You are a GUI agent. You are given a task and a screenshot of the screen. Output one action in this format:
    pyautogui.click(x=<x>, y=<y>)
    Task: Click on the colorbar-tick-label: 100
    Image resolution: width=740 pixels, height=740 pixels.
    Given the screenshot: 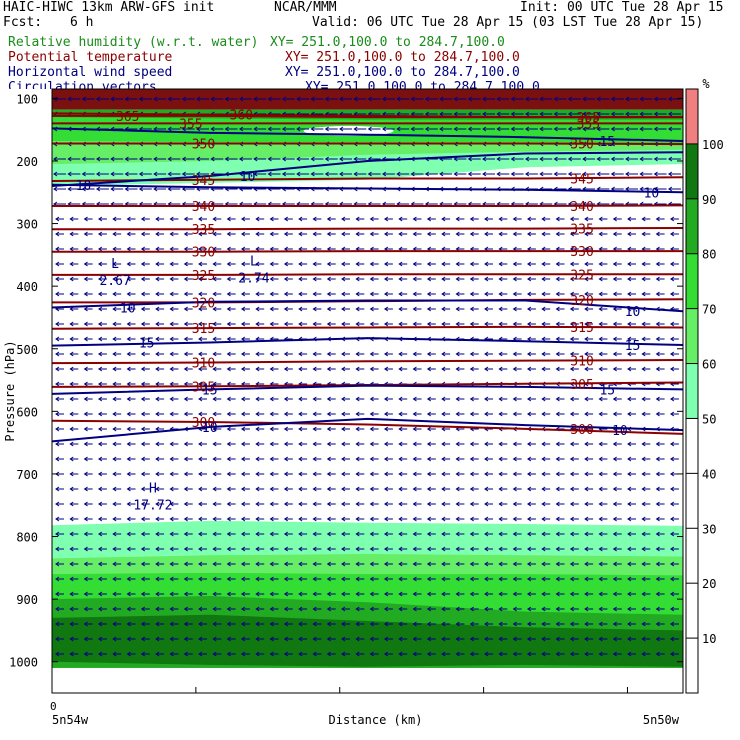 What is the action you would take?
    pyautogui.click(x=713, y=145)
    